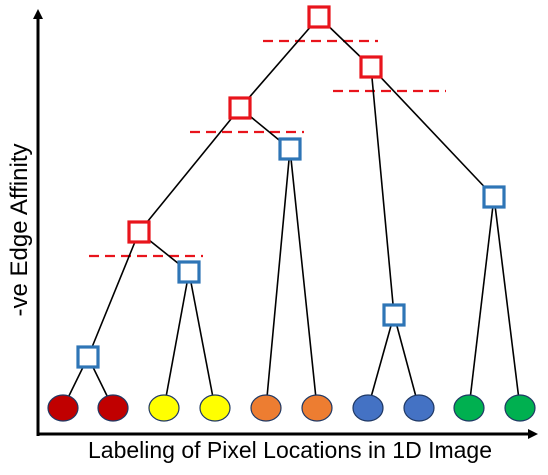 The image size is (548, 475). I want to click on y-axis-label: -ve Edge Affinity, so click(19, 230).